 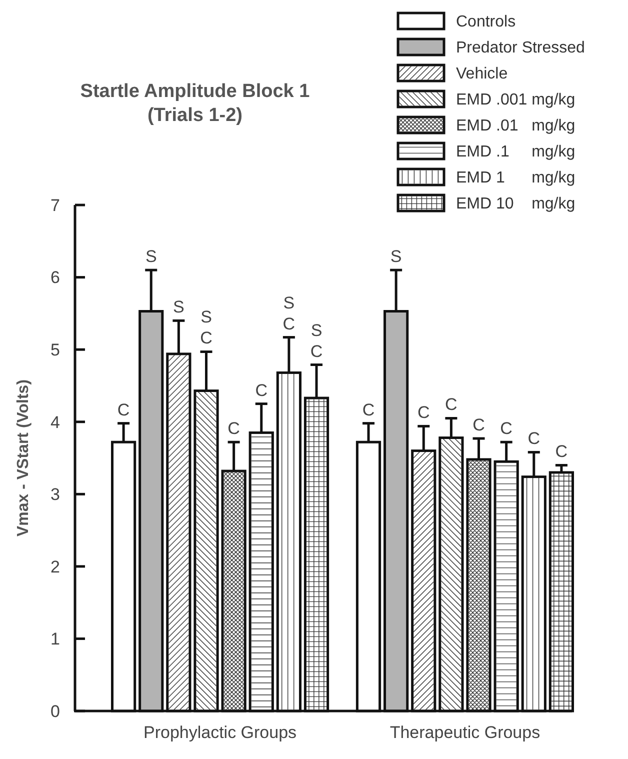 I want to click on legend-label: Controls, so click(x=486, y=22).